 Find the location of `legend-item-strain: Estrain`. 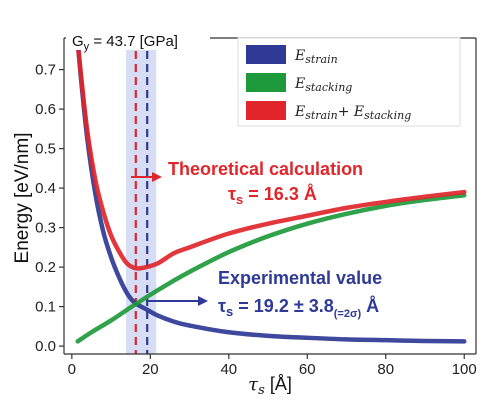

legend-item-strain: Estrain is located at coordinates (292, 55).